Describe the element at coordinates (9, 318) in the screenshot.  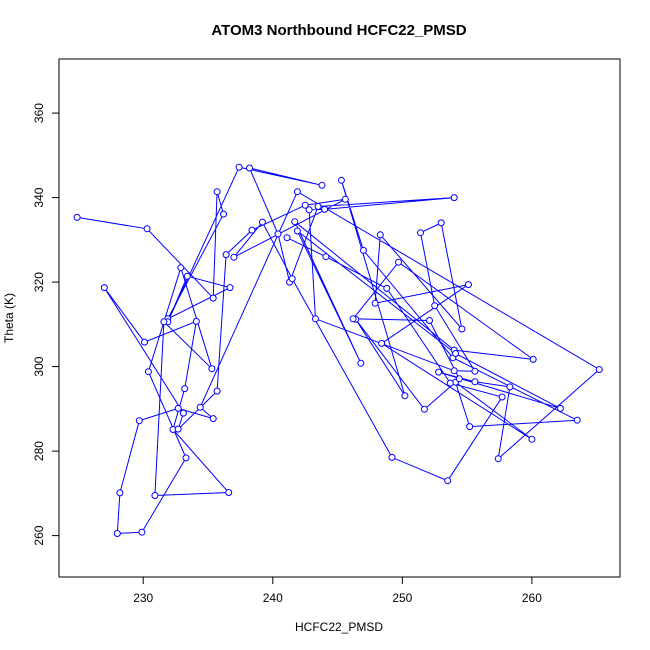
I see `y-axis-label: Theta (K)` at that location.